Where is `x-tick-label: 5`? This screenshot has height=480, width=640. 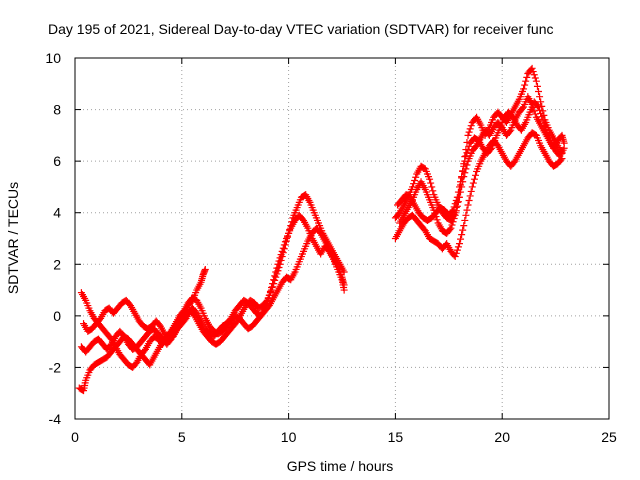
x-tick-label: 5 is located at coordinates (182, 437).